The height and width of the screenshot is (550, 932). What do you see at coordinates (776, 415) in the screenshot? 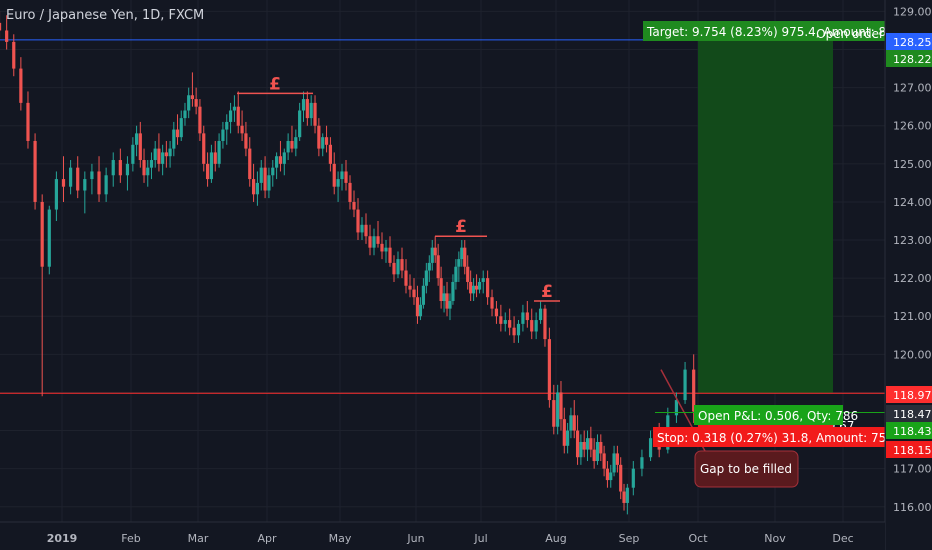
I see `pnl-label: Open P&L: 0.506, Qty: 786` at bounding box center [776, 415].